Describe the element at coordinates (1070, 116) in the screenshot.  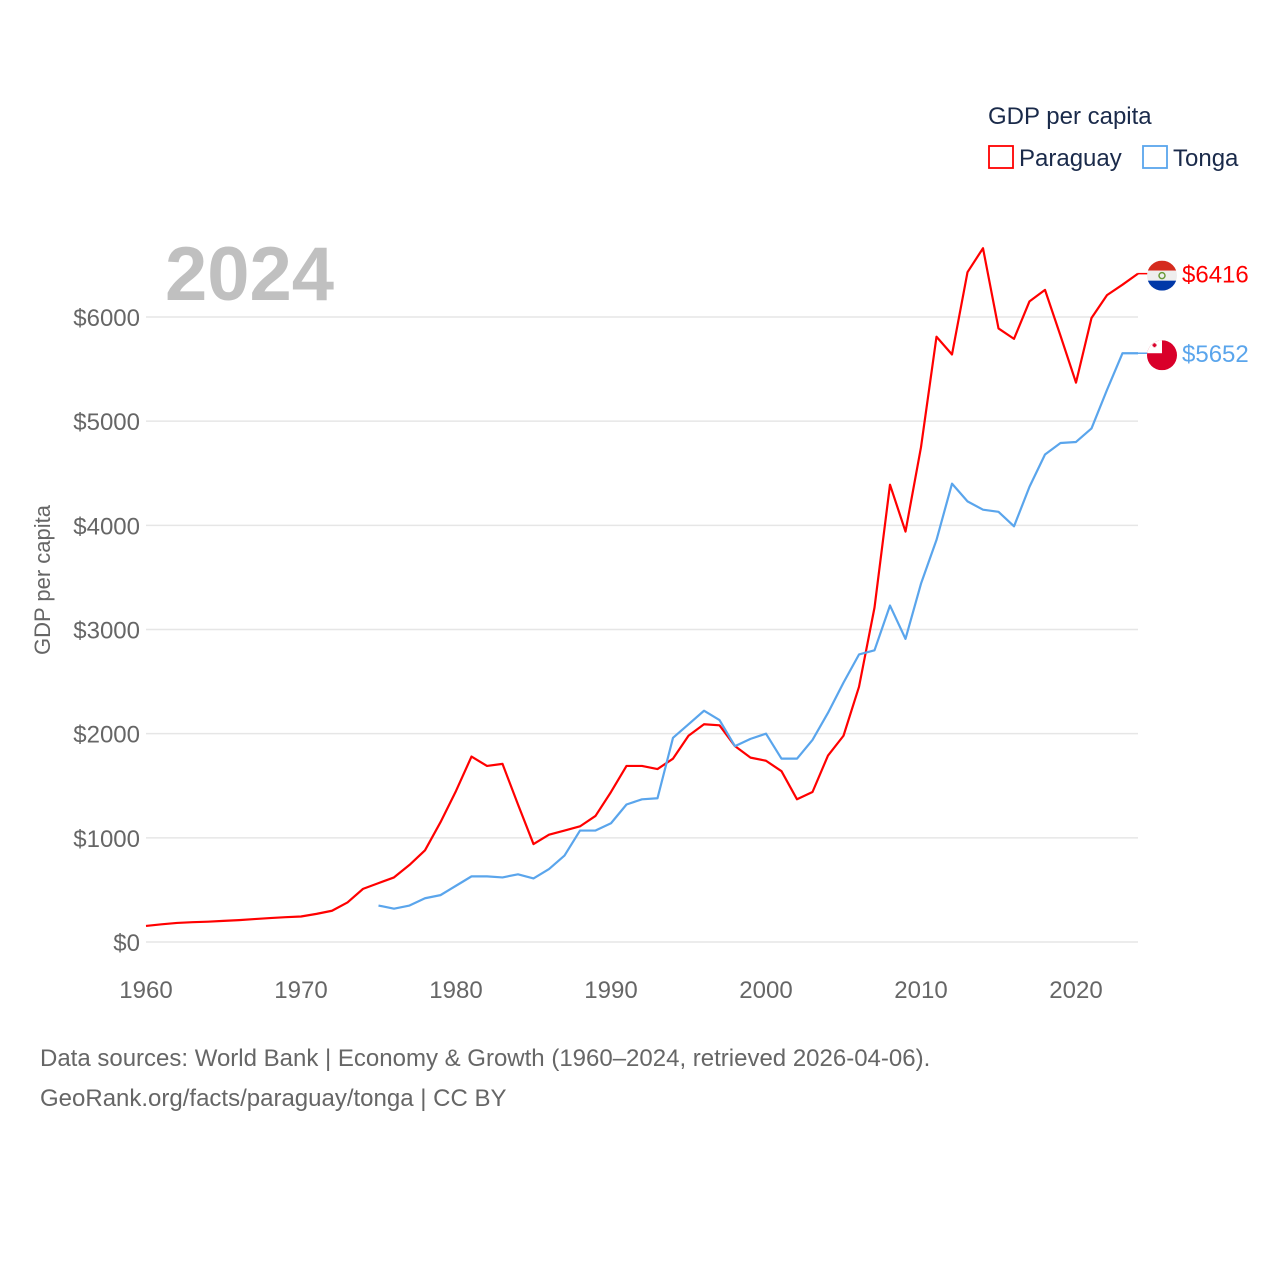
I see `legend-title: GDP per capita` at that location.